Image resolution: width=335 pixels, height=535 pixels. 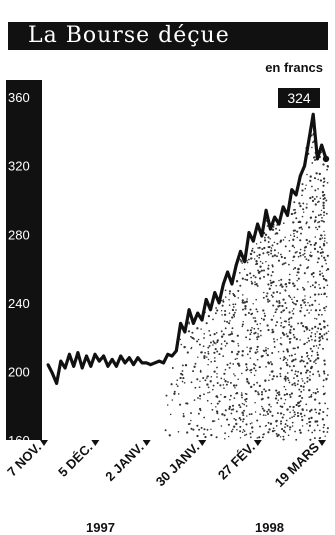 I want to click on x-tick-marker, so click(x=322, y=443).